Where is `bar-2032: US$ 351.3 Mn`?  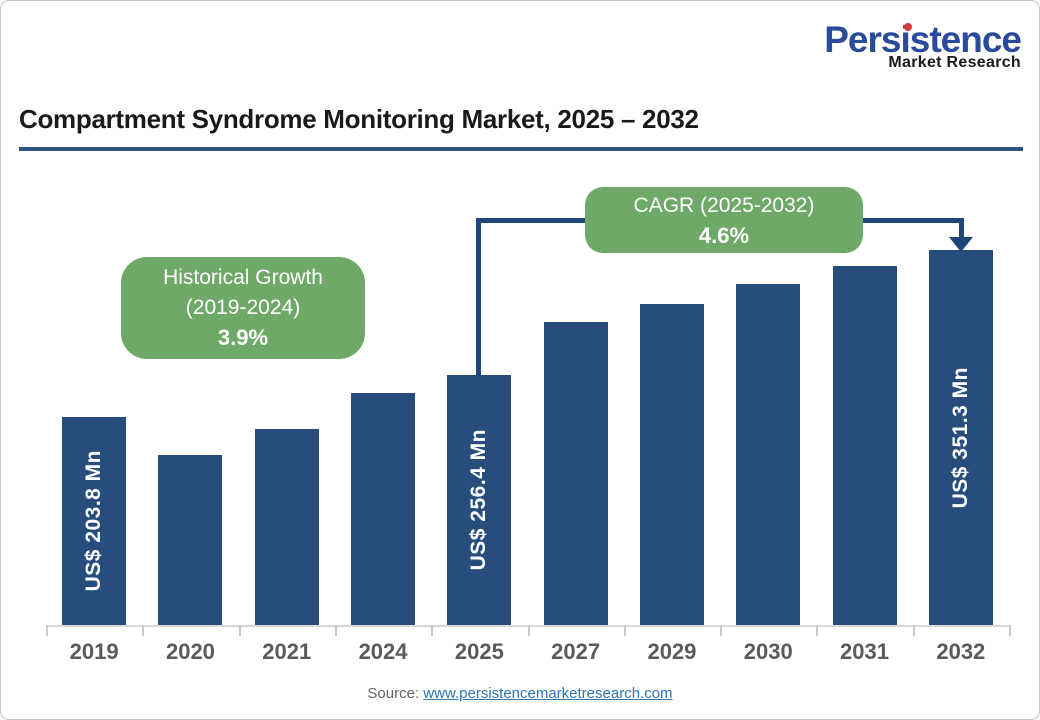
bar-2032: US$ 351.3 Mn is located at coordinates (960, 437).